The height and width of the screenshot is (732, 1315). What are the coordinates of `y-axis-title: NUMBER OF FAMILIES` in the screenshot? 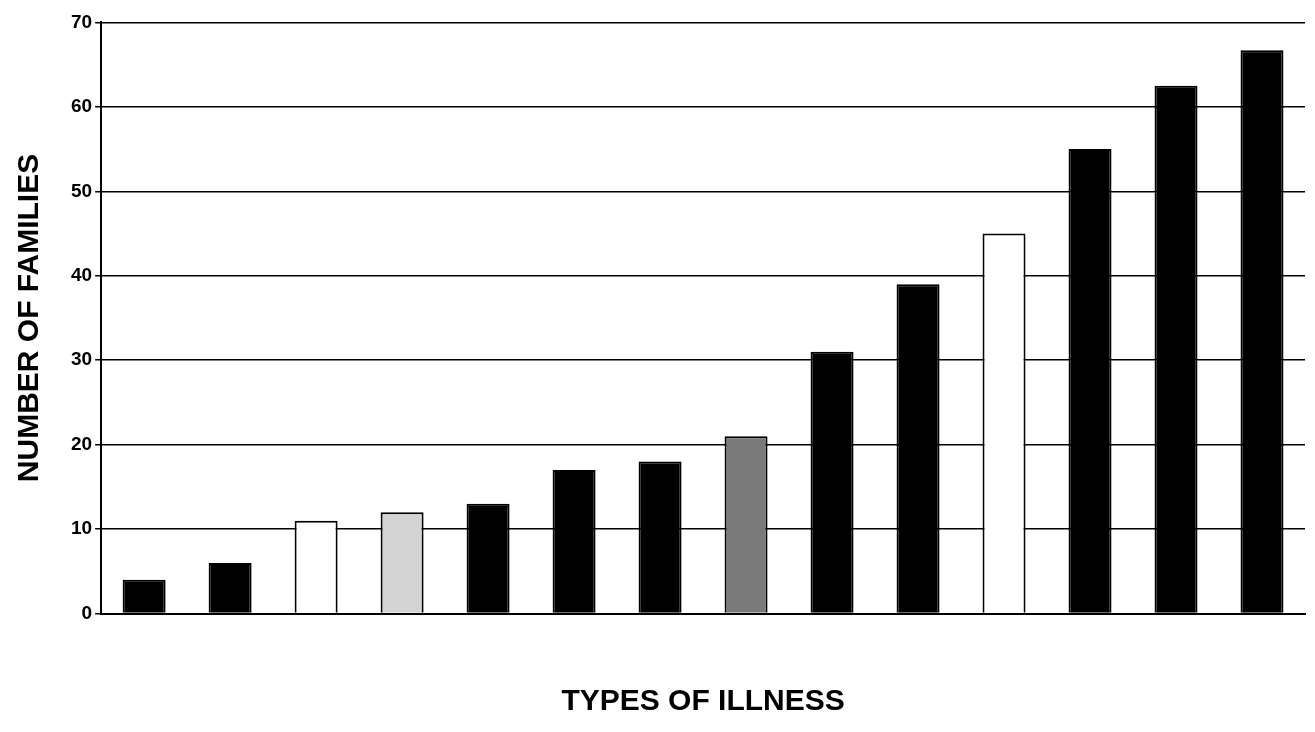 It's located at (28, 318).